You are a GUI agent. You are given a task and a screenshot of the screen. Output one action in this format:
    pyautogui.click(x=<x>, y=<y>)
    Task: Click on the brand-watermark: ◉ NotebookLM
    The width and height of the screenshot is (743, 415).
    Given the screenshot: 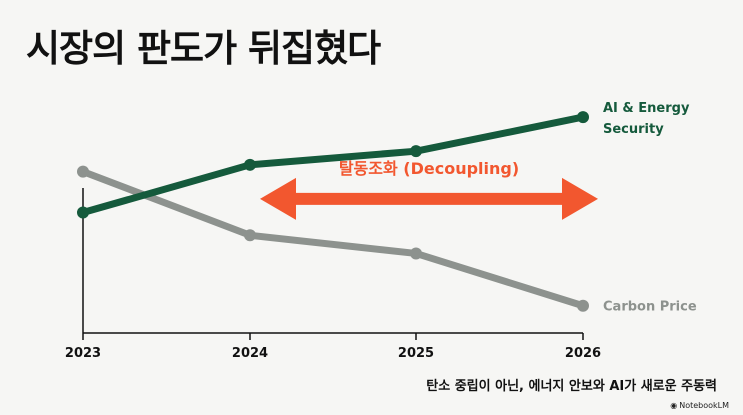 What is the action you would take?
    pyautogui.click(x=699, y=405)
    